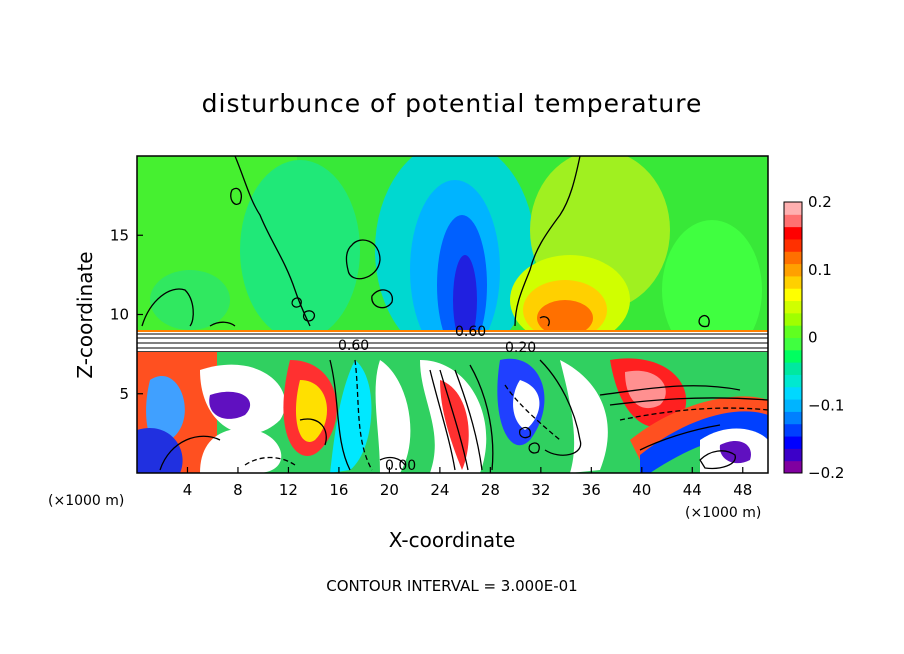 The height and width of the screenshot is (654, 904). I want to click on contour-labels: 0.00 0.60 0.60 0.20, so click(437, 399).